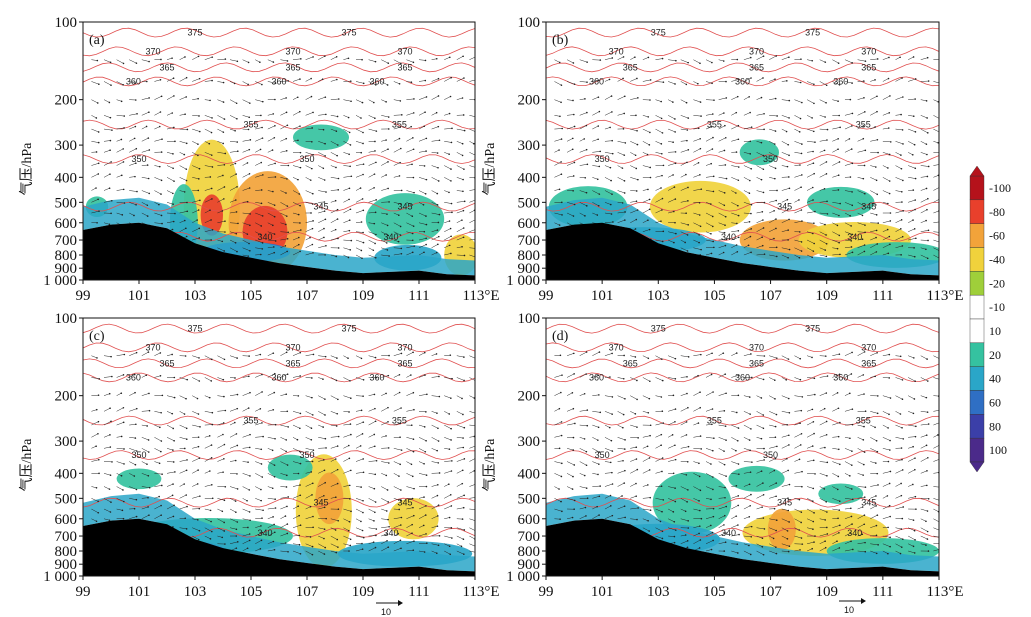 The width and height of the screenshot is (1031, 617). Describe the element at coordinates (66, 241) in the screenshot. I see `y-tick-label: 700` at that location.